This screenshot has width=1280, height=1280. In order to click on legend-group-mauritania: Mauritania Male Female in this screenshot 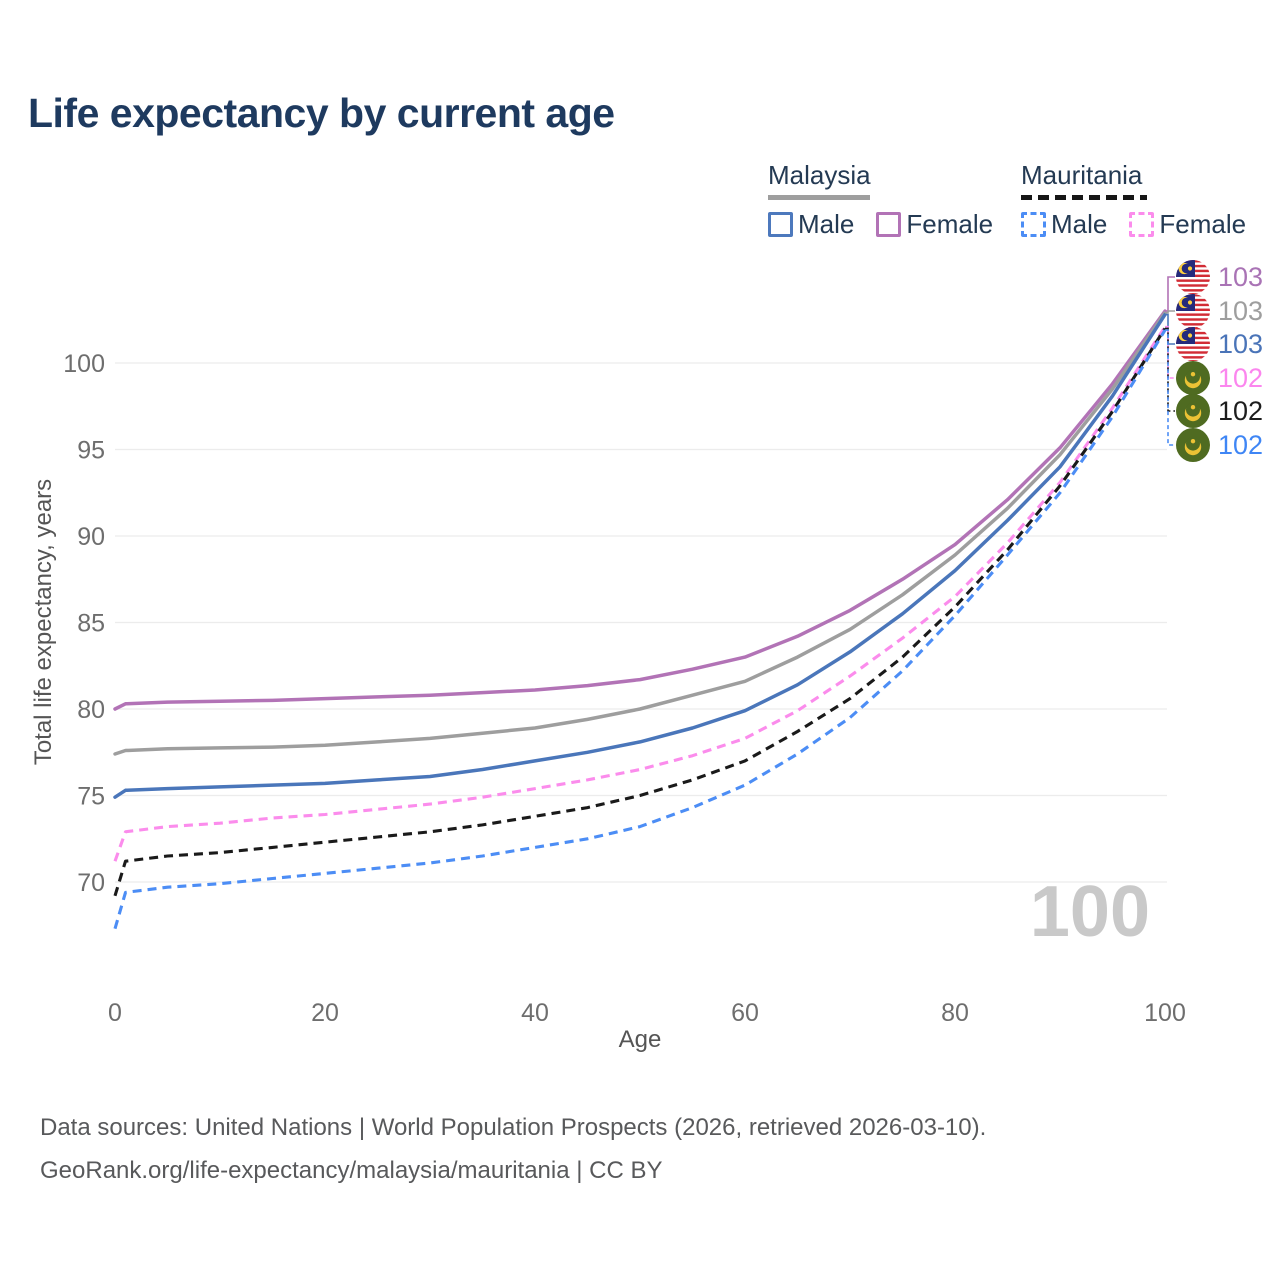, I will do `click(1133, 200)`.